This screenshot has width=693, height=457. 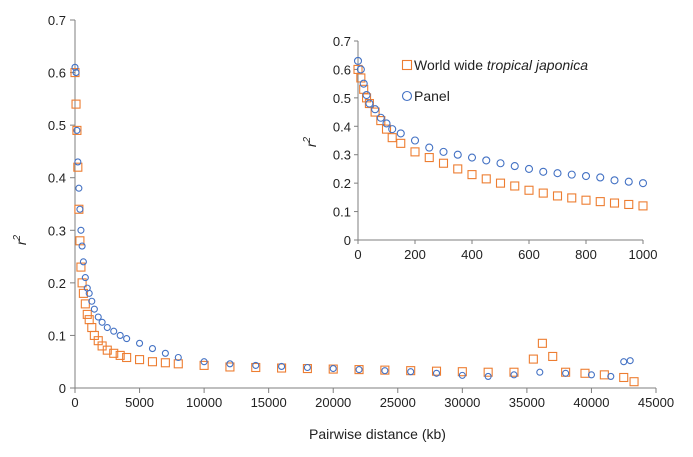 I want to click on legend-label-japonica: World wide tropical japonica, so click(x=501, y=65).